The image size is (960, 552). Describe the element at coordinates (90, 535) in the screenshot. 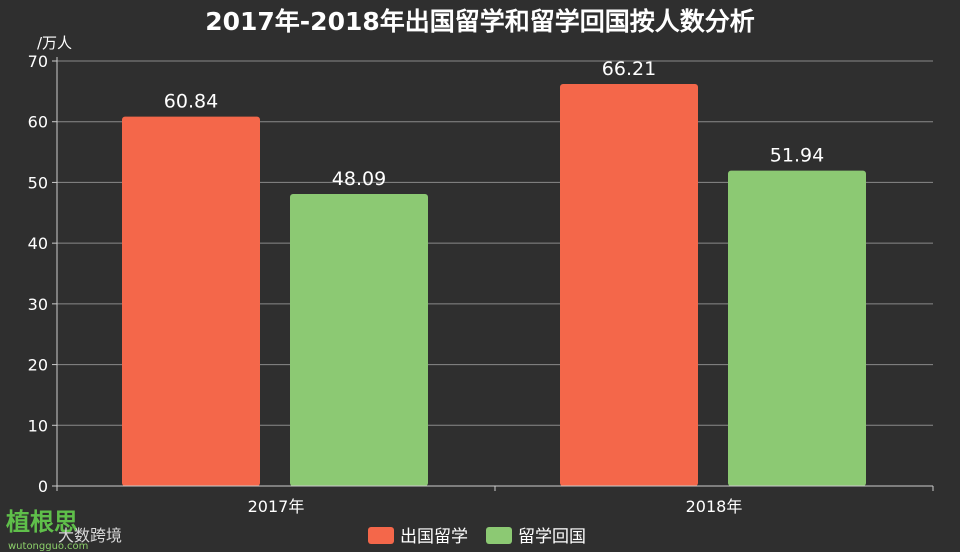

I see `watermark-text: 大数跨境` at that location.